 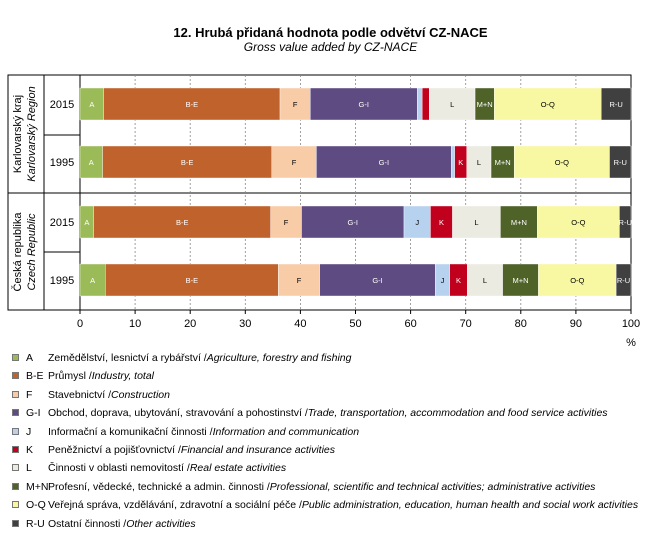 What do you see at coordinates (238, 468) in the screenshot?
I see `legend-text-en: Real estate activities` at bounding box center [238, 468].